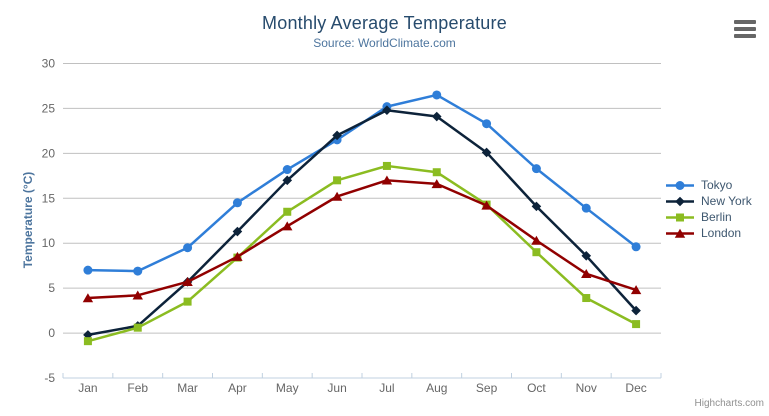 The height and width of the screenshot is (416, 769). I want to click on y-axis-label: -5, so click(49, 378).